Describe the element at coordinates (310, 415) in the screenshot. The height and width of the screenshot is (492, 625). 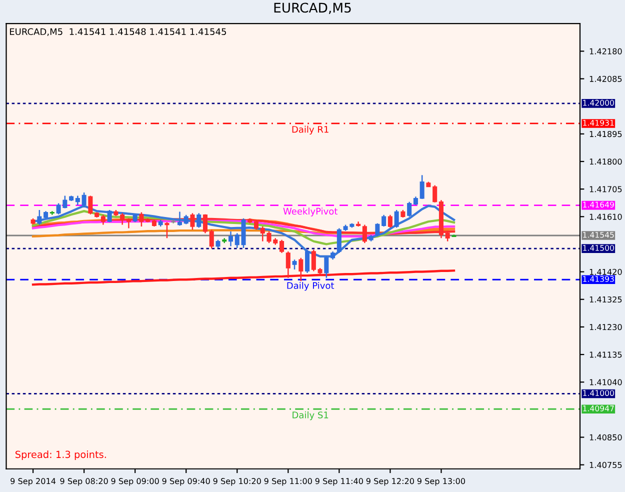
I see `annotation: Daily S1` at that location.